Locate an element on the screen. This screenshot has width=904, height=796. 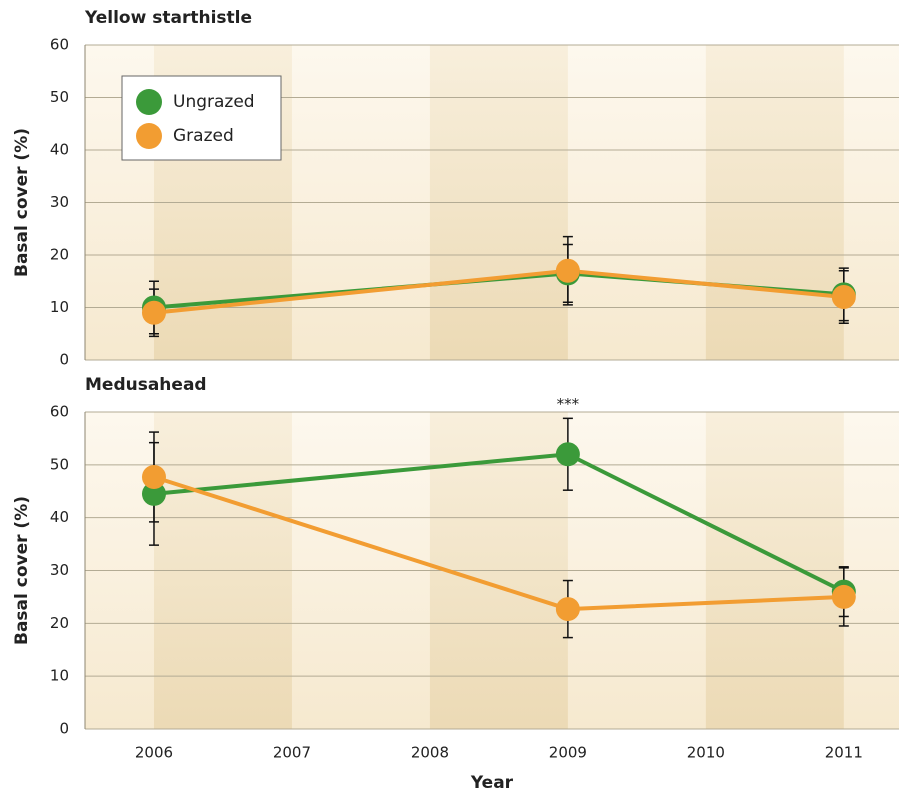
x-tick-label: 2006 is located at coordinates (154, 753).